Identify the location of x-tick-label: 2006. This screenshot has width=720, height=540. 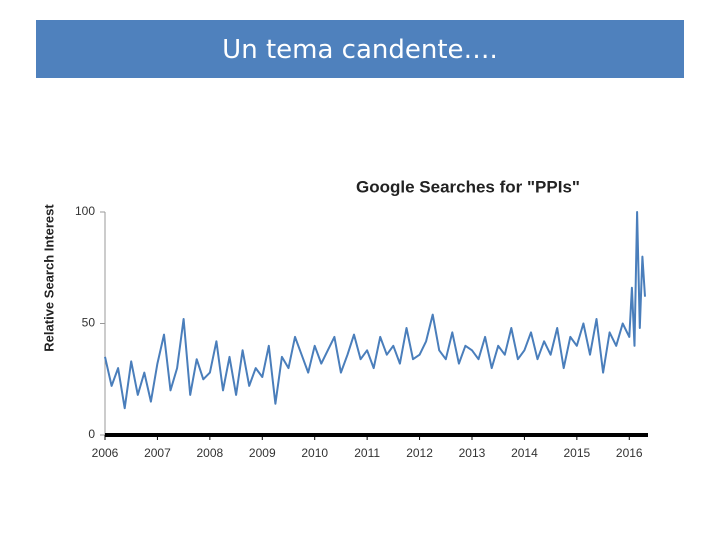
(105, 453).